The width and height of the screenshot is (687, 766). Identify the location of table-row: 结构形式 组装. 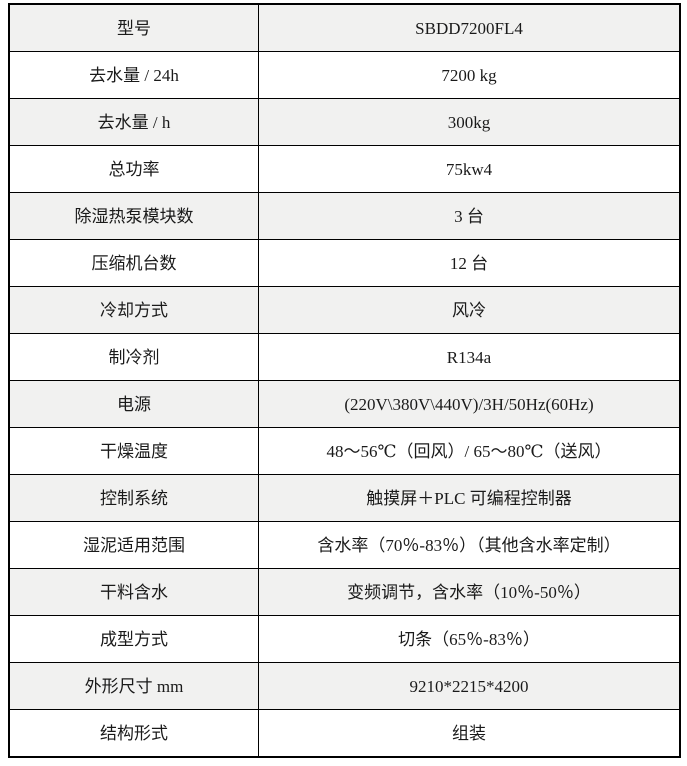
(344, 733).